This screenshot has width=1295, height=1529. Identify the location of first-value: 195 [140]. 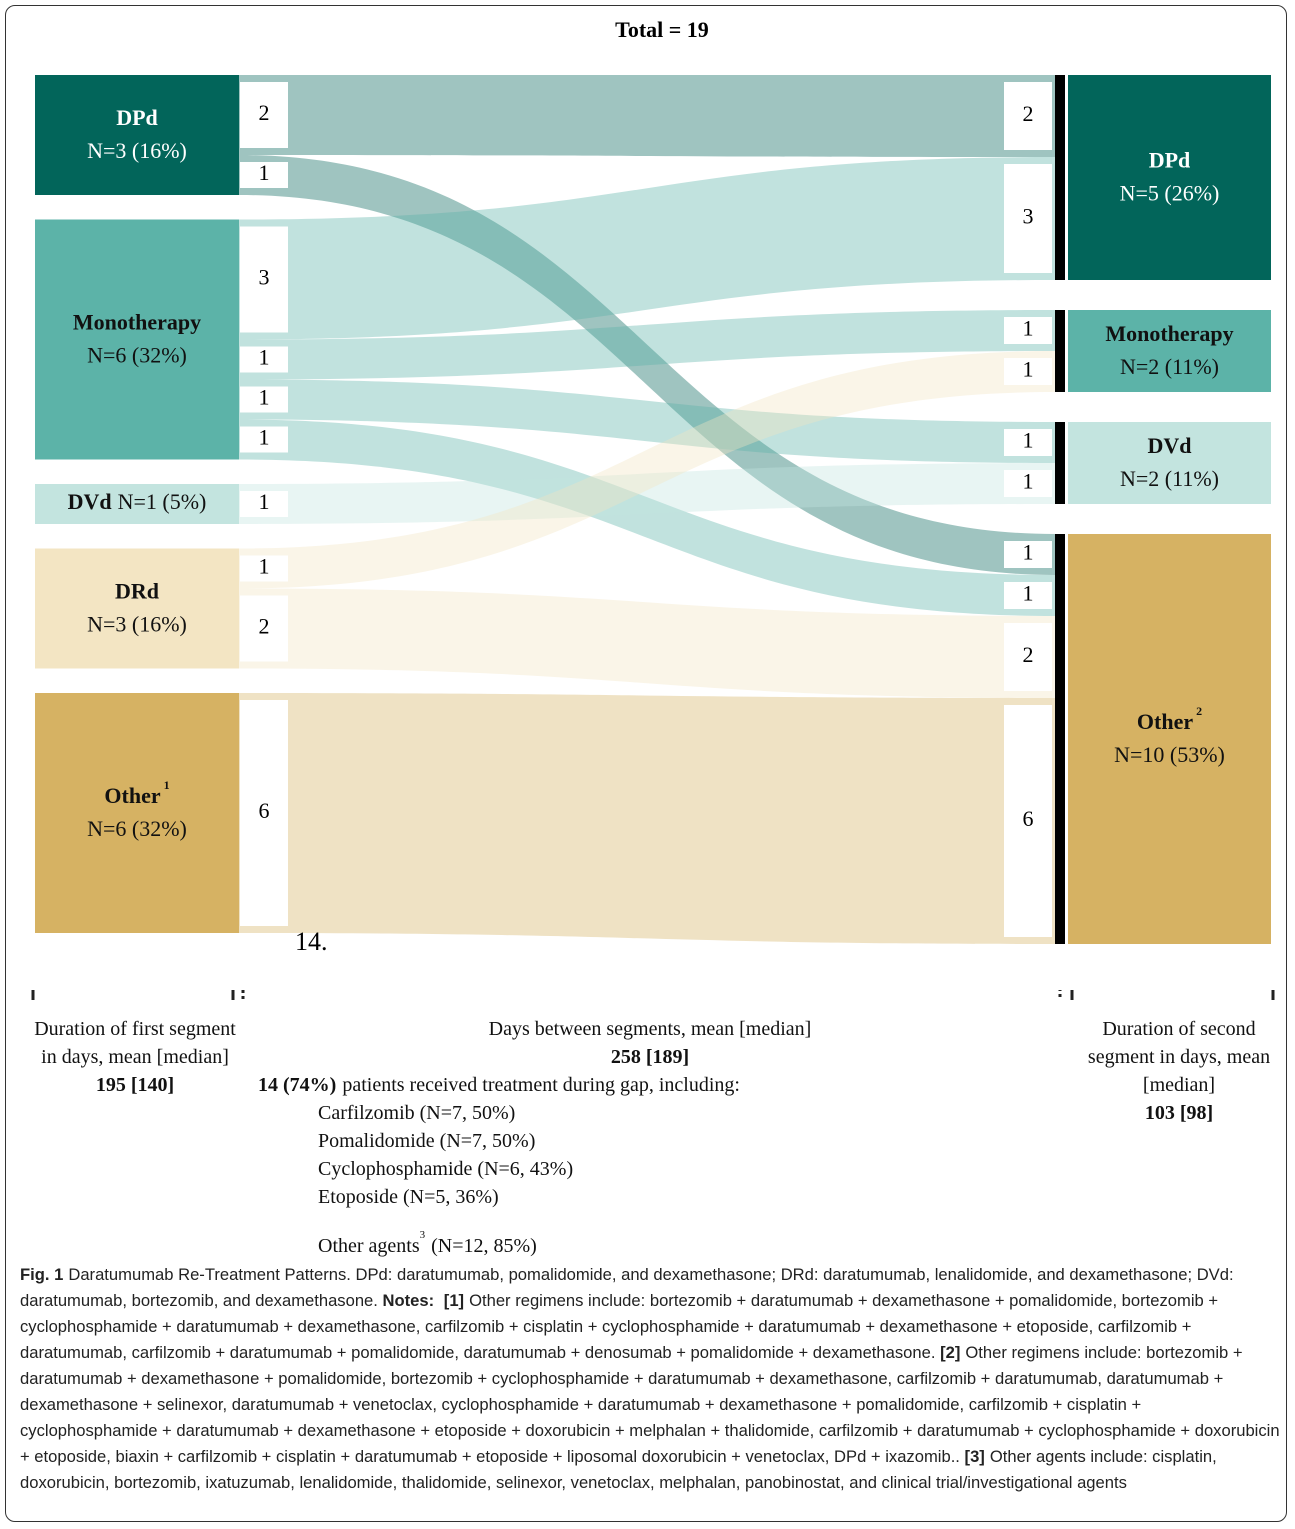
(135, 1085).